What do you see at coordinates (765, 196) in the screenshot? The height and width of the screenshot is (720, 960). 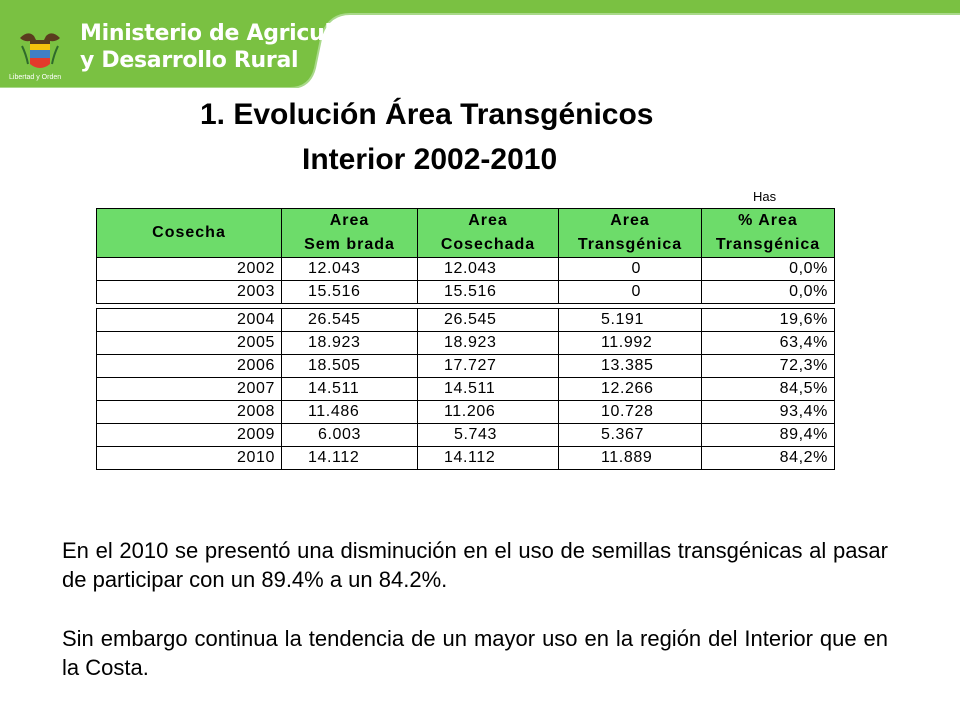 I see `units-label: Has` at bounding box center [765, 196].